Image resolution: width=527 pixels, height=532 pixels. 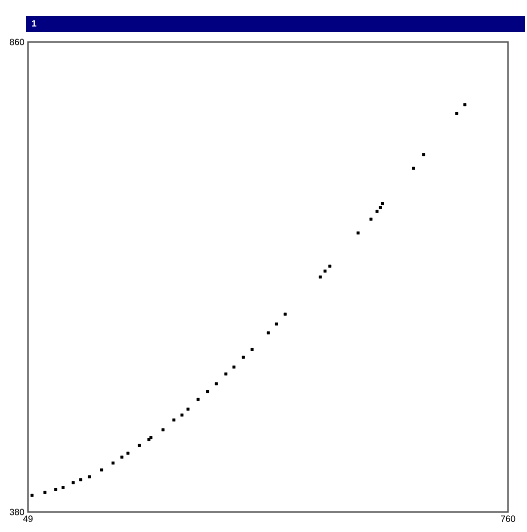 I want to click on chart-title: 1, so click(x=34, y=23).